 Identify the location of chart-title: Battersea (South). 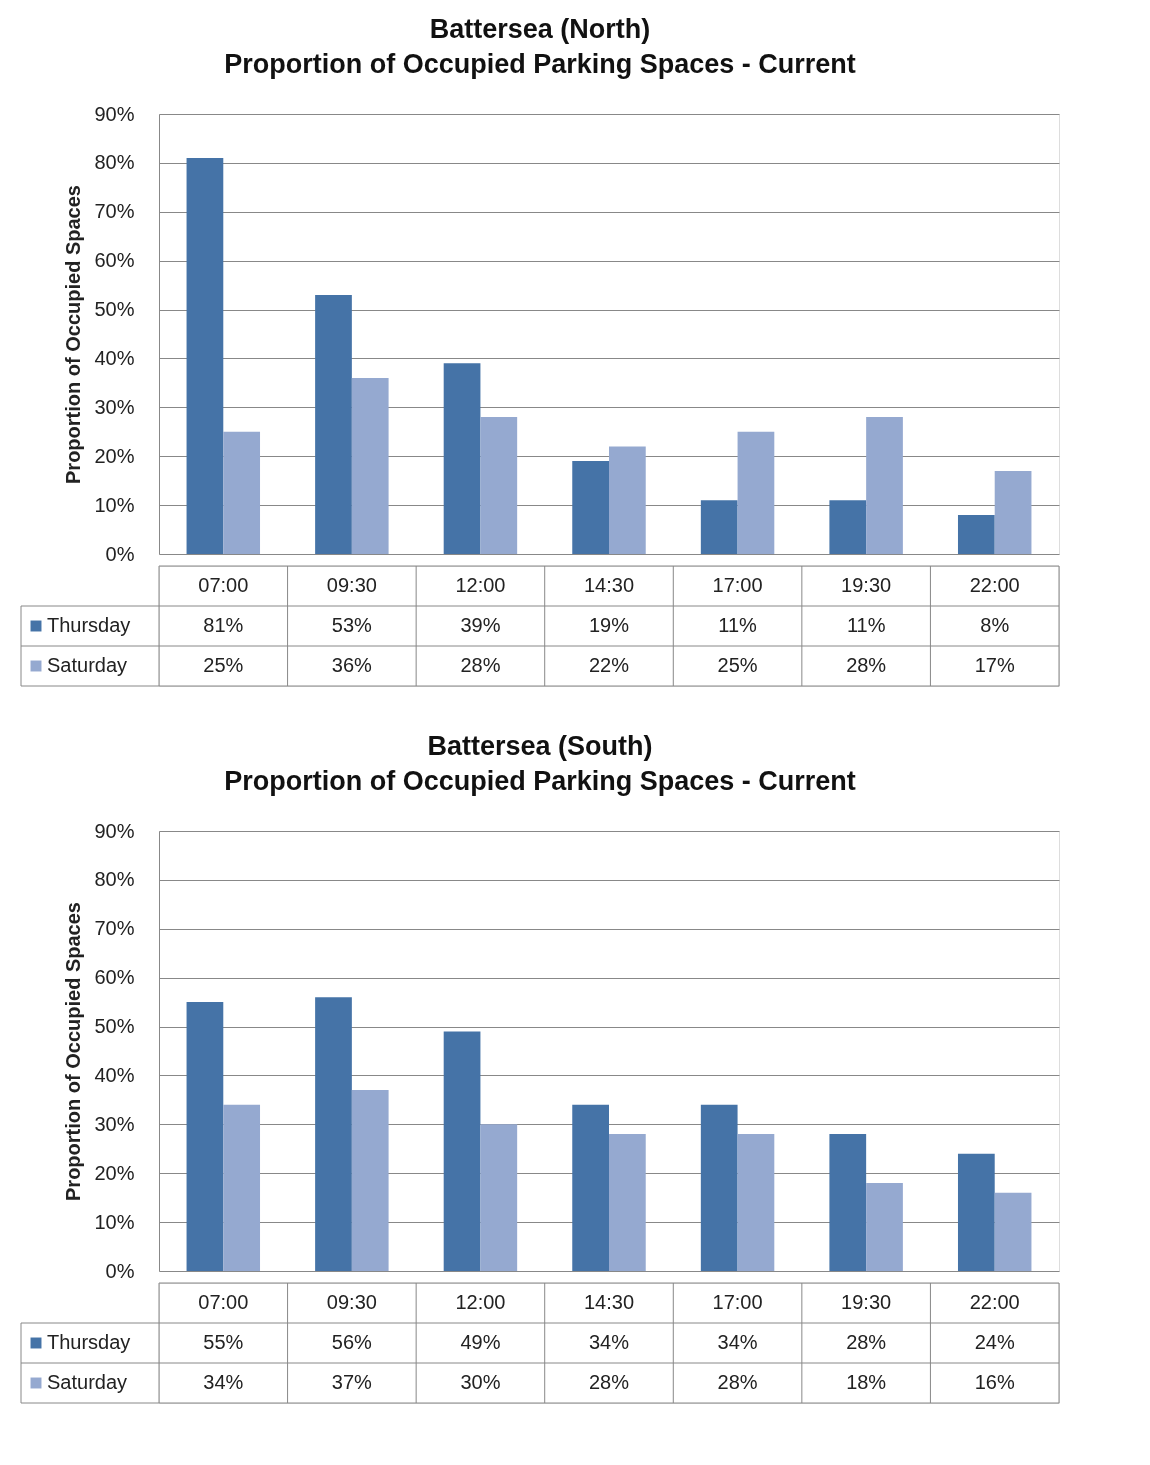
(540, 745).